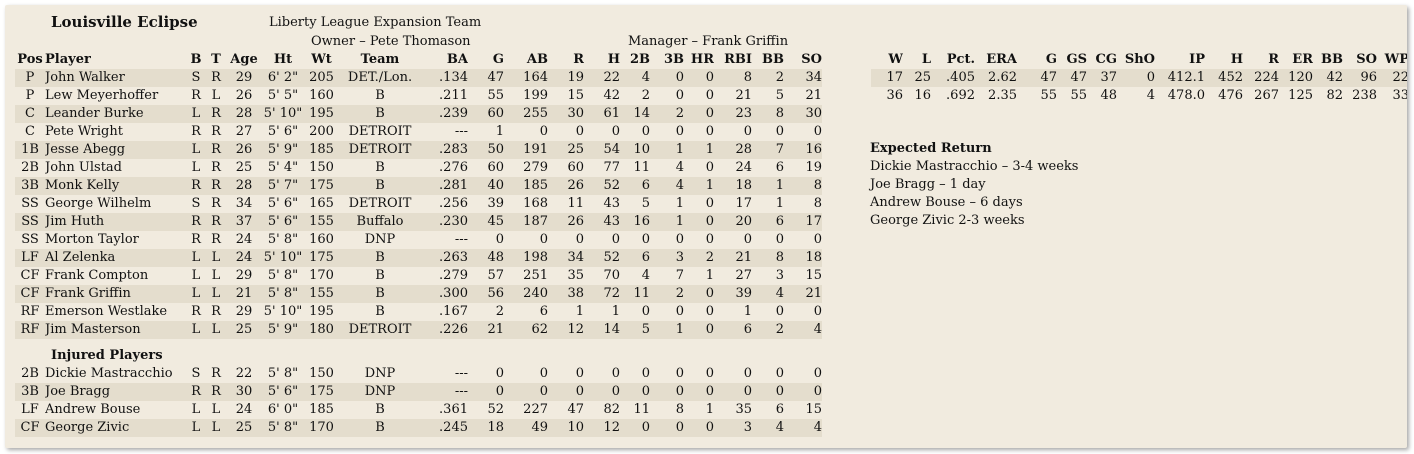 The image size is (1414, 454). What do you see at coordinates (283, 186) in the screenshot?
I see `table-cell: 5' 7"` at bounding box center [283, 186].